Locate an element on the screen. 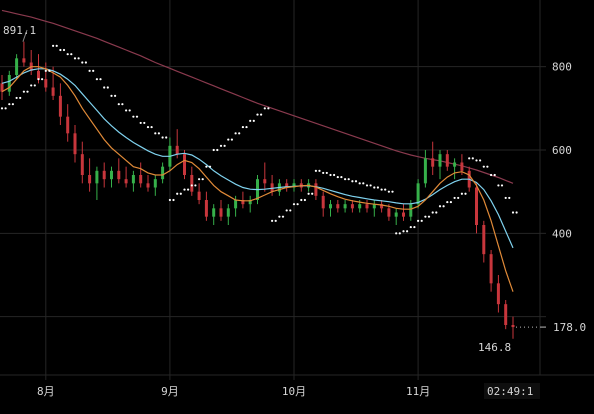  high-marker-line is located at coordinates (25, 35).